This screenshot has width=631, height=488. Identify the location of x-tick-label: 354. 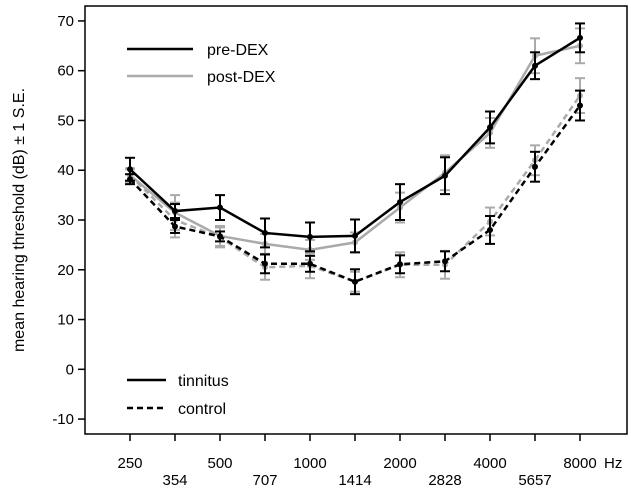
(174, 480).